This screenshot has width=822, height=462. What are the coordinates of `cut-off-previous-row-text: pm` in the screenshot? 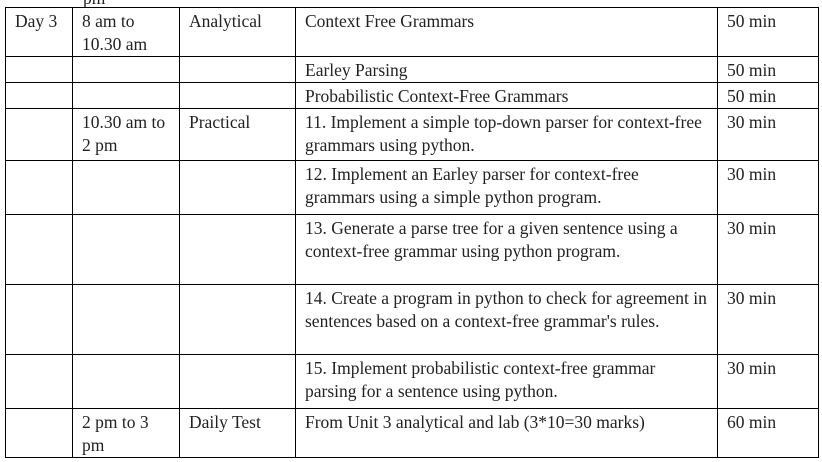 It's located at (126, 3).